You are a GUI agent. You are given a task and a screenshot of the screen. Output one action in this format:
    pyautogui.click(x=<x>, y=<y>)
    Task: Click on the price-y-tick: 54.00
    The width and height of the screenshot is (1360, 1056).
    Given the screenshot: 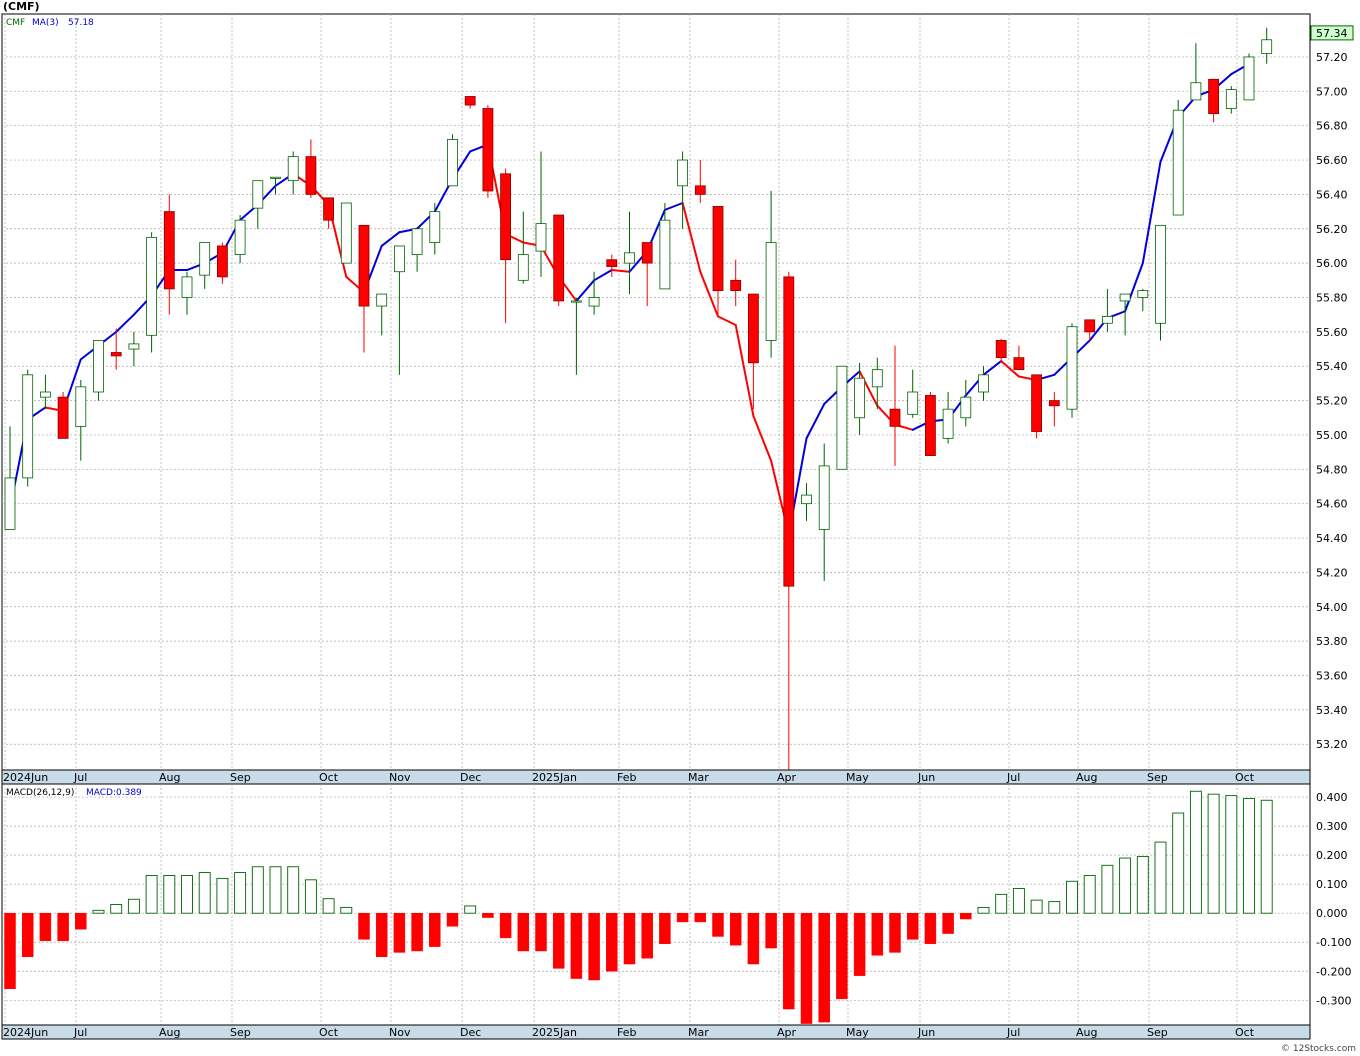 What is the action you would take?
    pyautogui.click(x=1332, y=607)
    